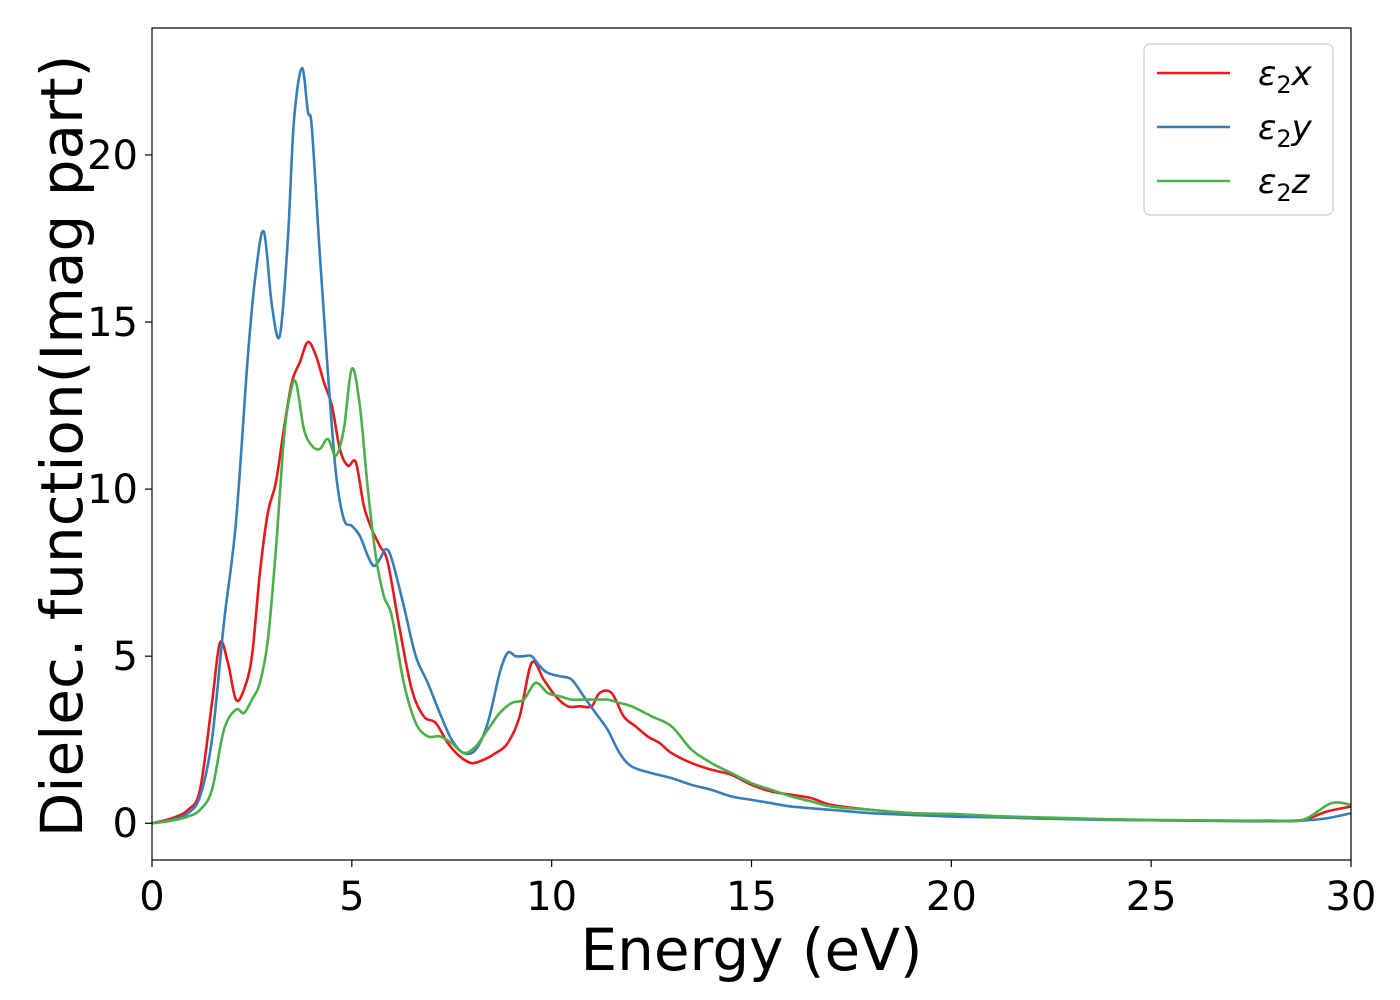 The width and height of the screenshot is (1400, 1000). Describe the element at coordinates (551, 897) in the screenshot. I see `x-tick-label: 10` at that location.